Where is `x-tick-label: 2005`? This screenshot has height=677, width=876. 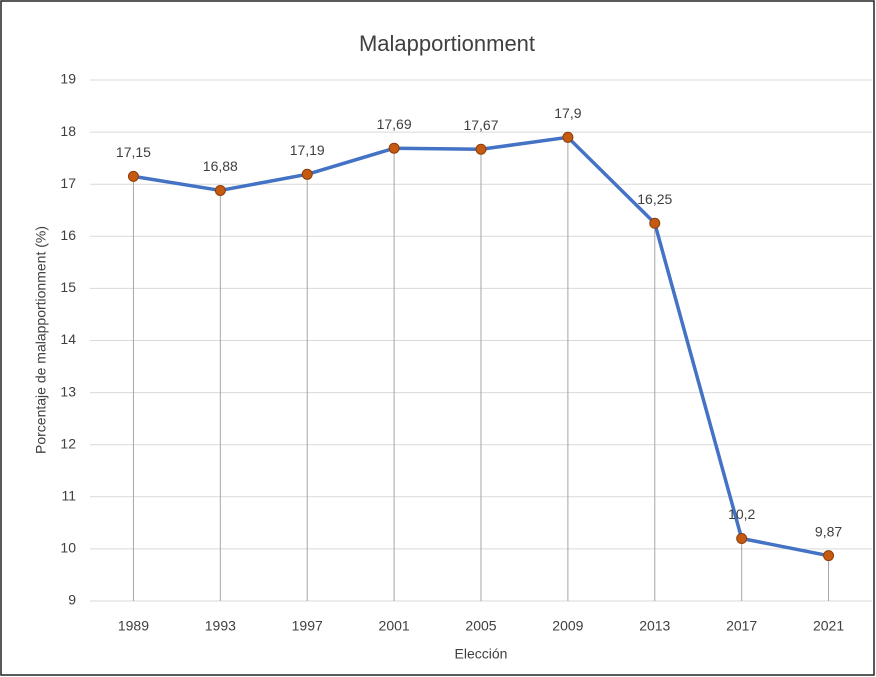 x-tick-label: 2005 is located at coordinates (480, 626).